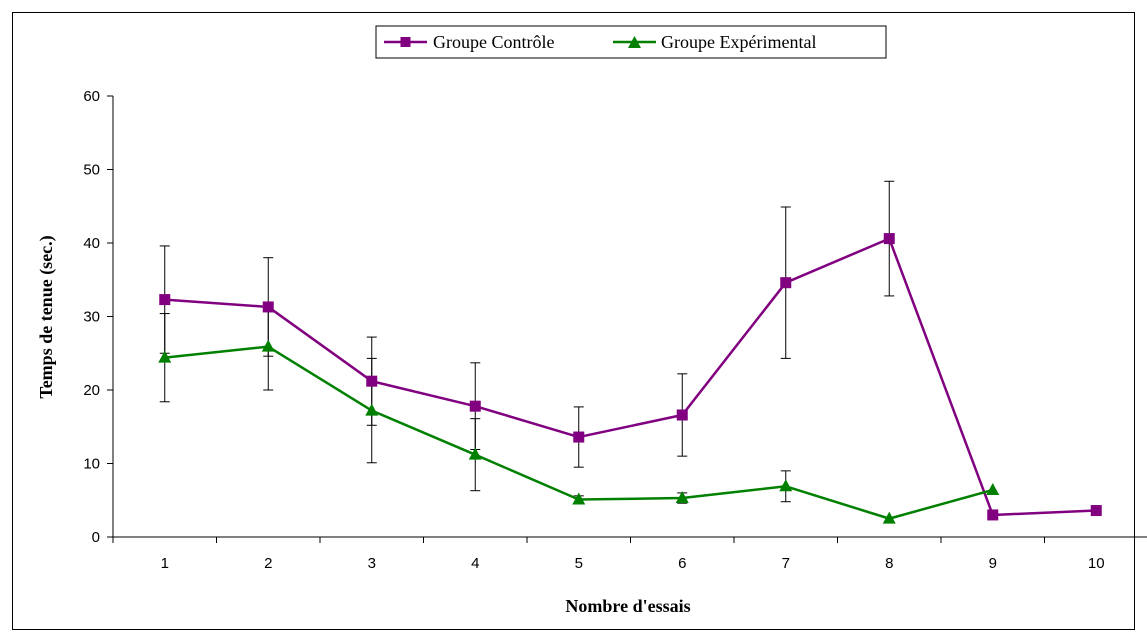  I want to click on legend: Groupe Contrôle Groupe Expérimental, so click(631, 42).